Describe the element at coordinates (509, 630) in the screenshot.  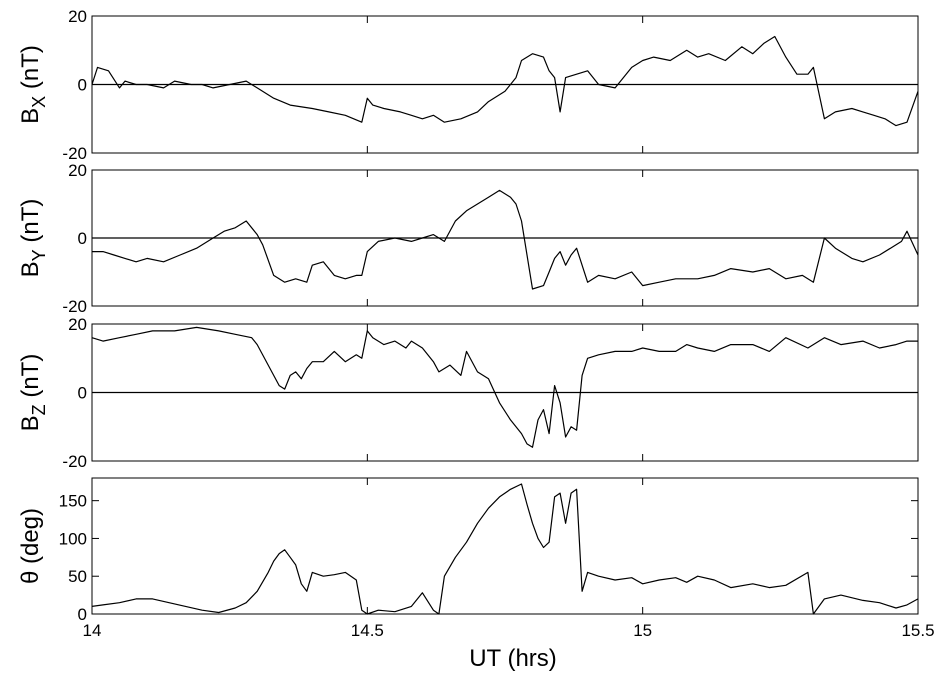
I see `x-tick-labels: 14 14.5 15 15.5` at that location.